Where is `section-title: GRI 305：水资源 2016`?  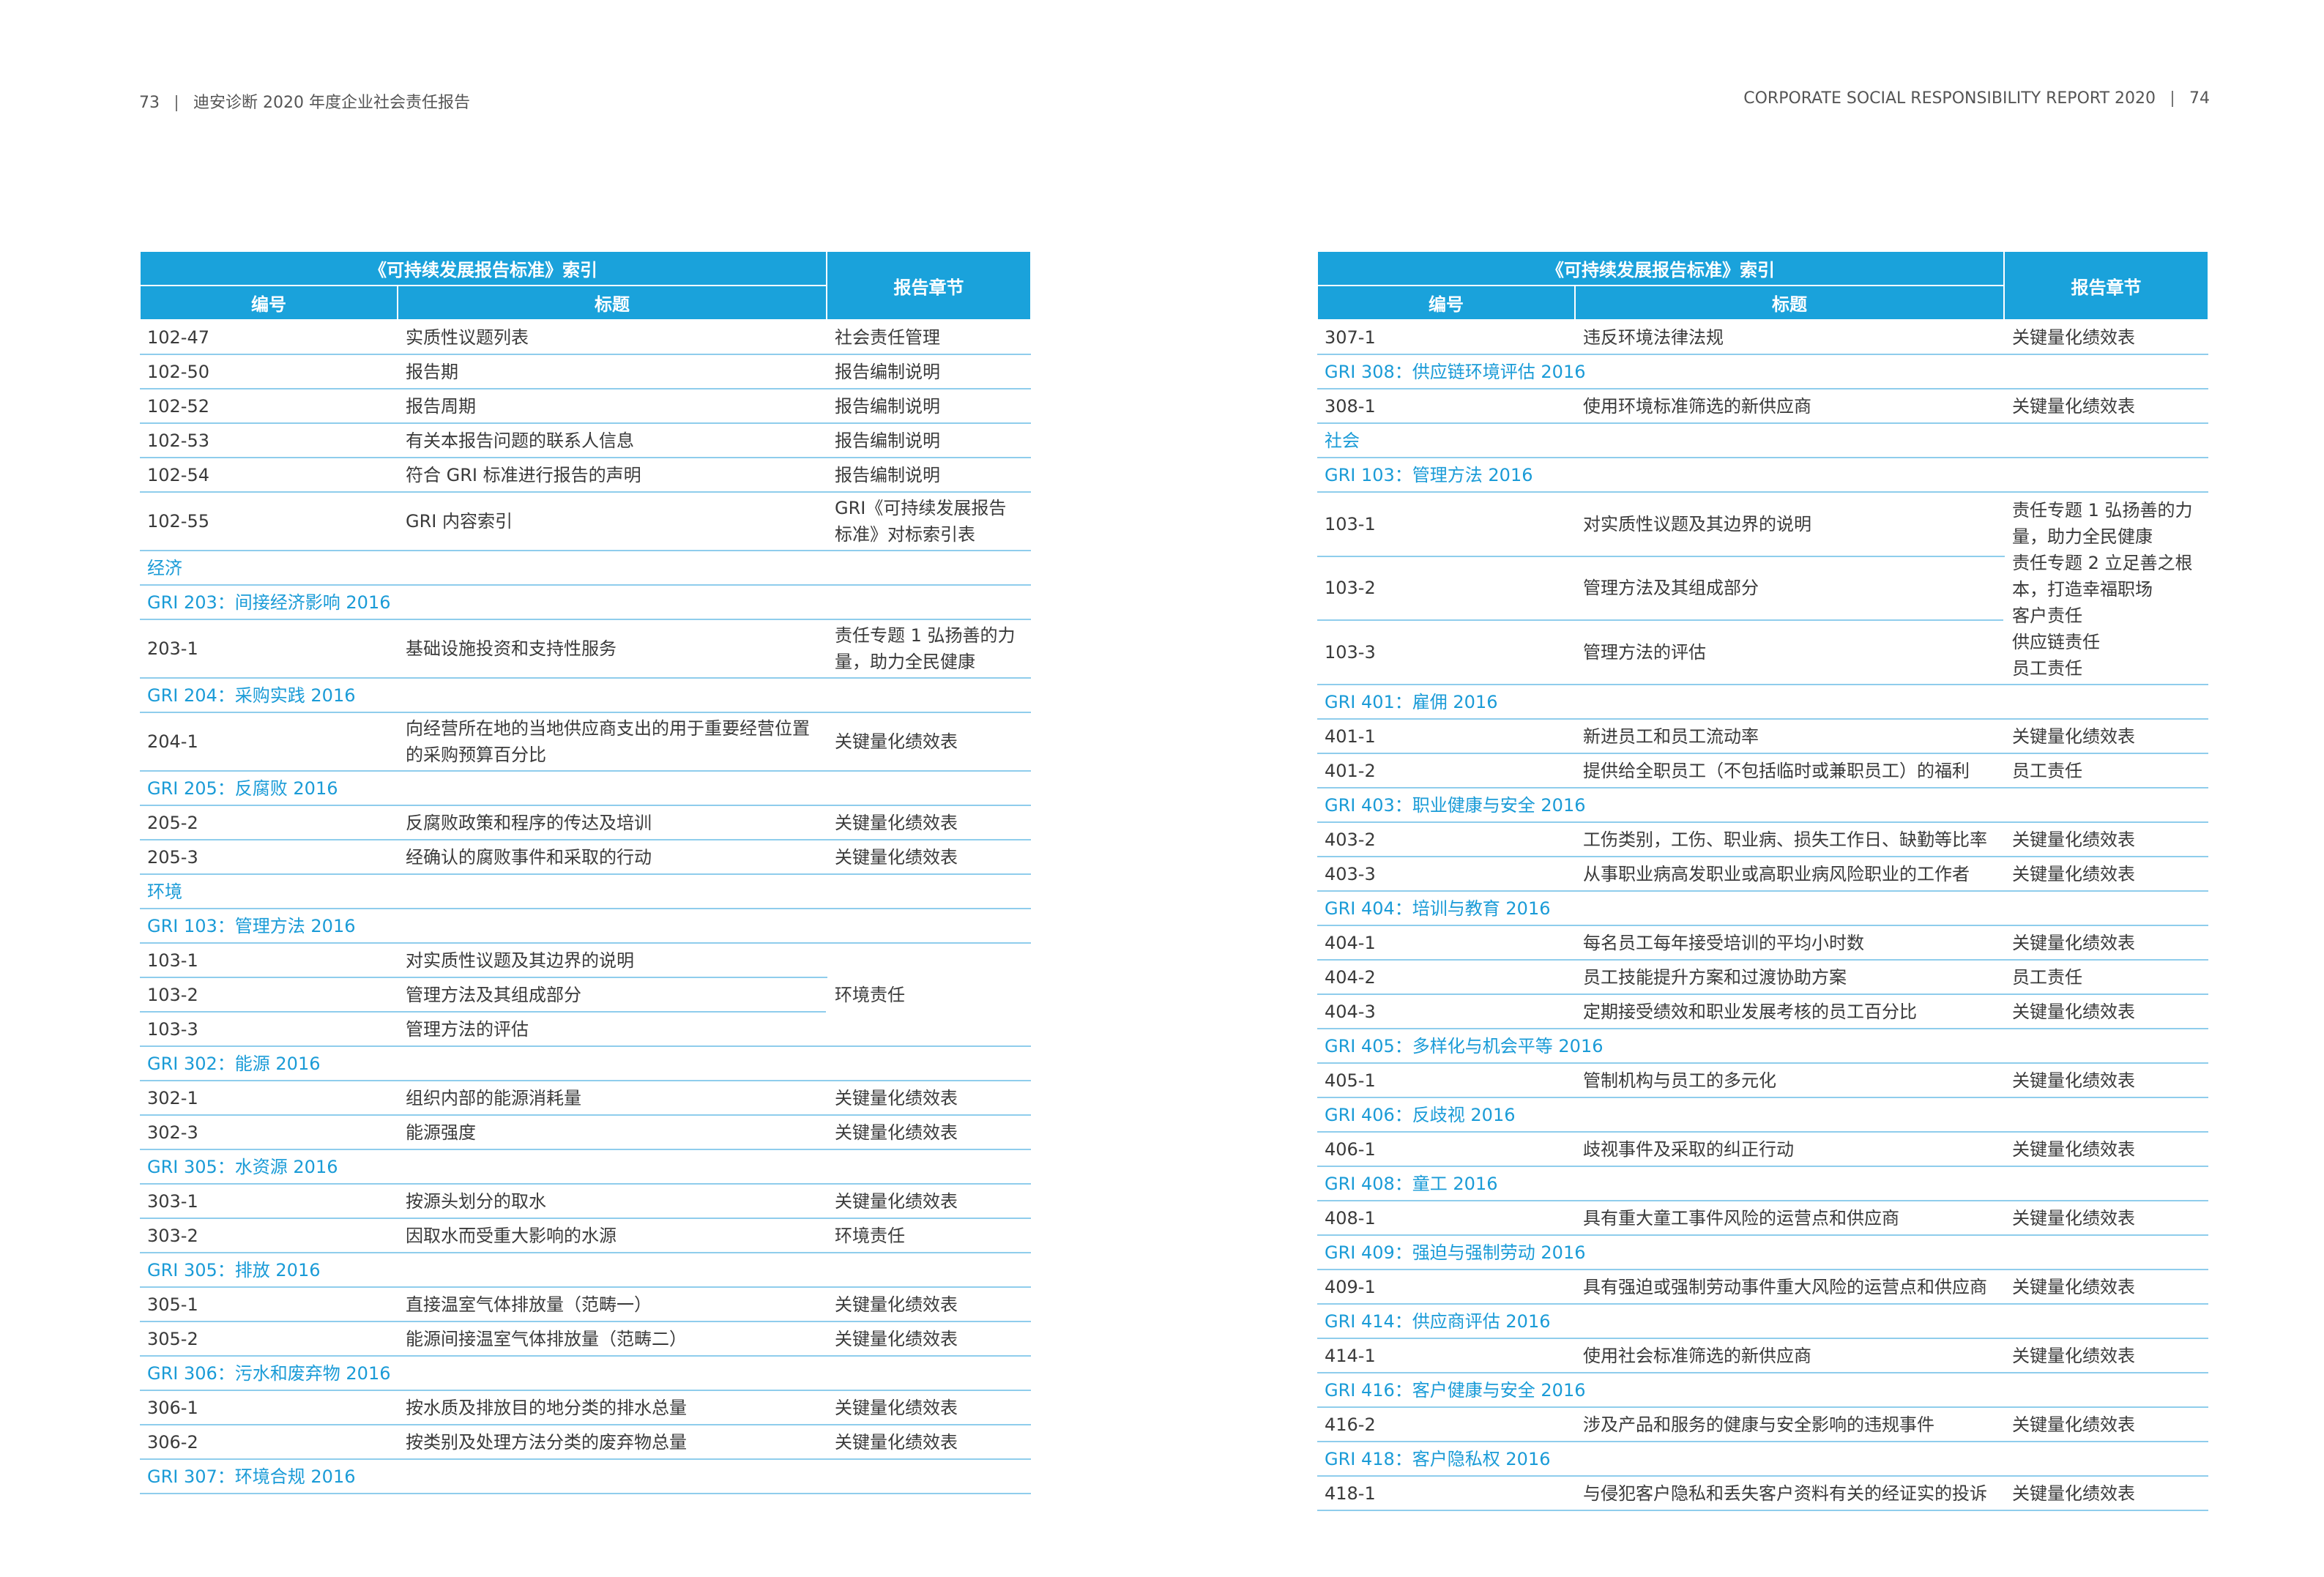
section-title: GRI 305：水资源 2016 is located at coordinates (585, 1167).